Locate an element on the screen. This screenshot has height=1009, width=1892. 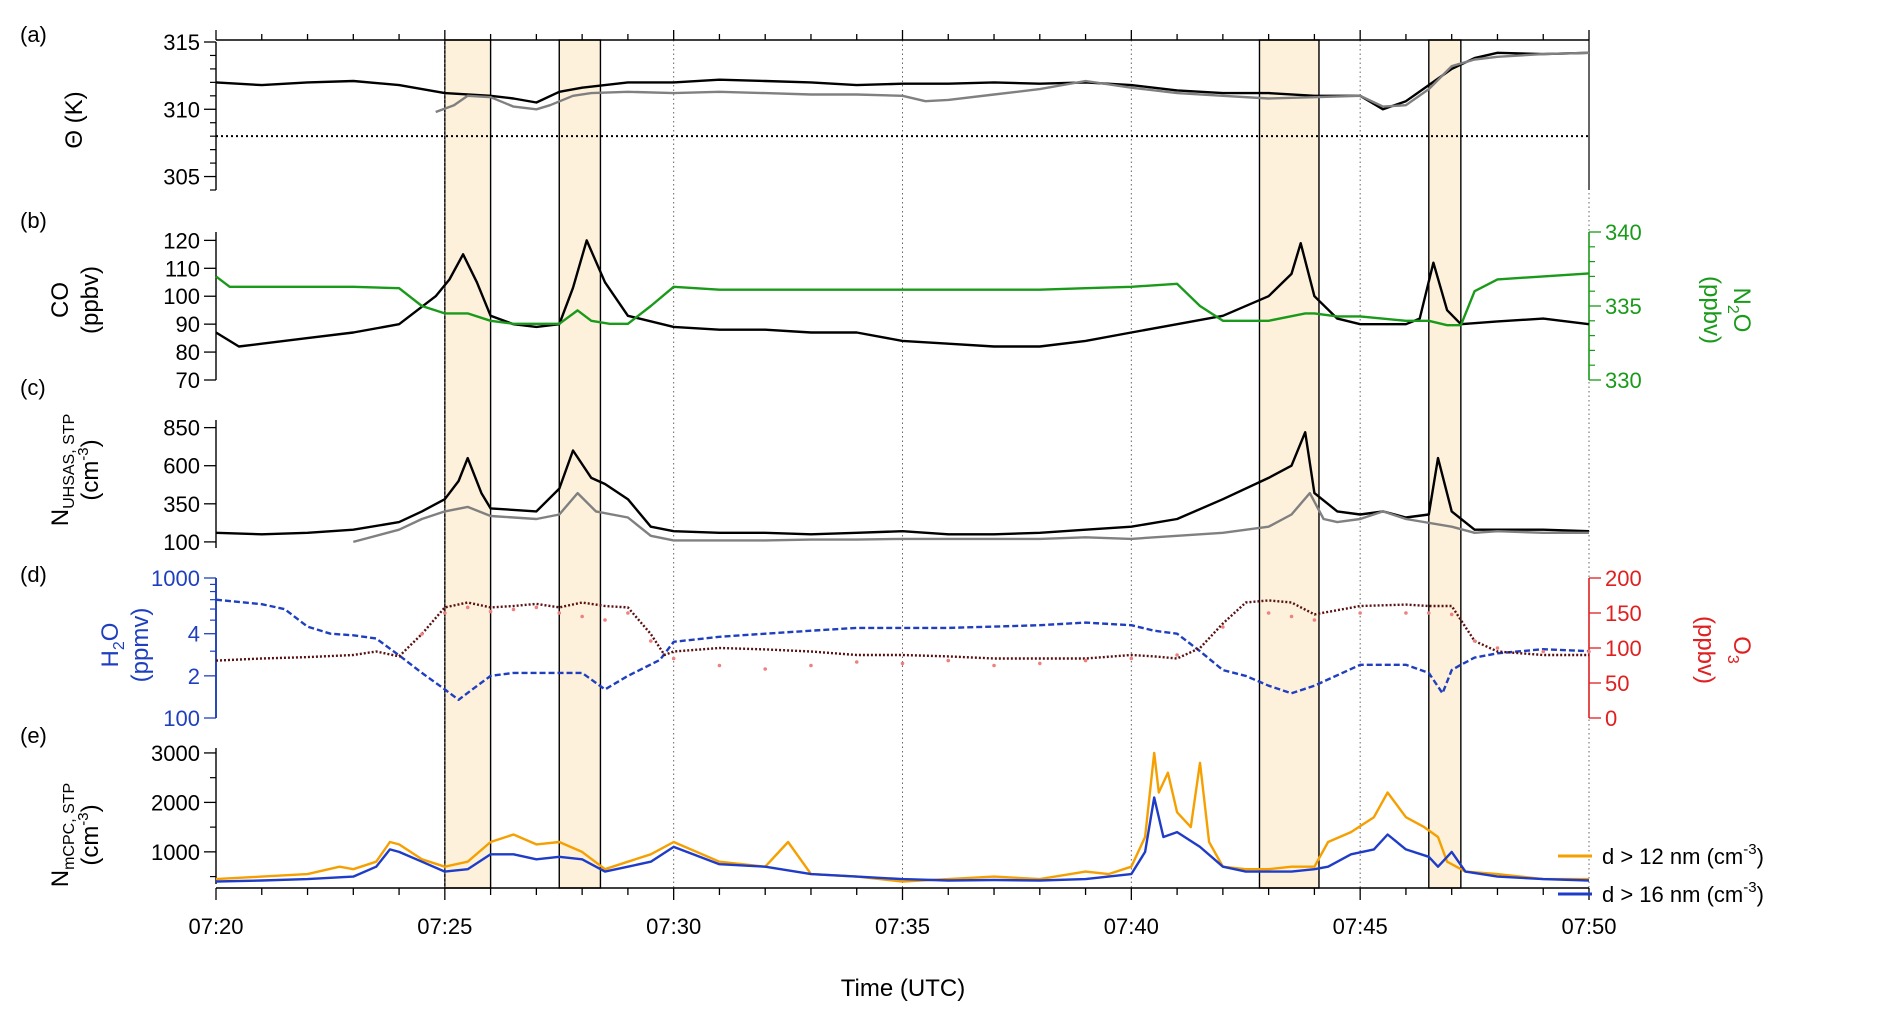
y-tick-label-e: 1000 is located at coordinates (175, 852).